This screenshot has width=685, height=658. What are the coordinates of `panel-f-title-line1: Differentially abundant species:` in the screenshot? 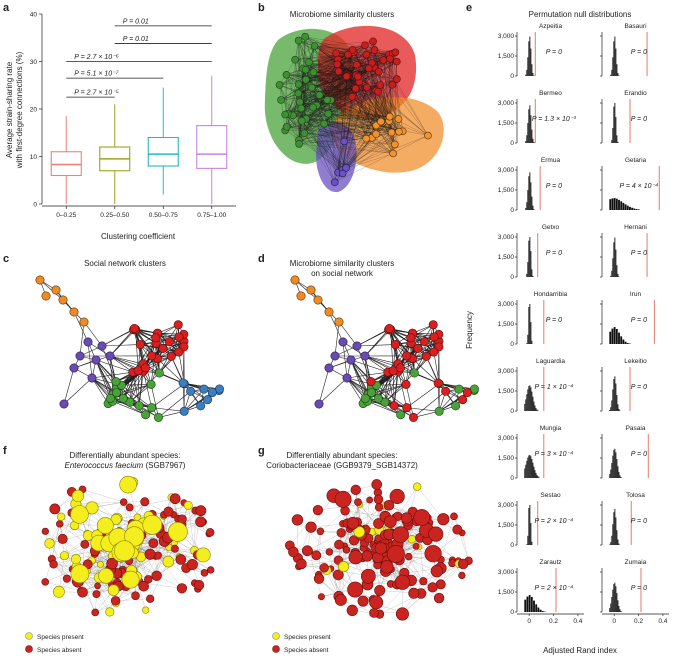 It's located at (124, 455).